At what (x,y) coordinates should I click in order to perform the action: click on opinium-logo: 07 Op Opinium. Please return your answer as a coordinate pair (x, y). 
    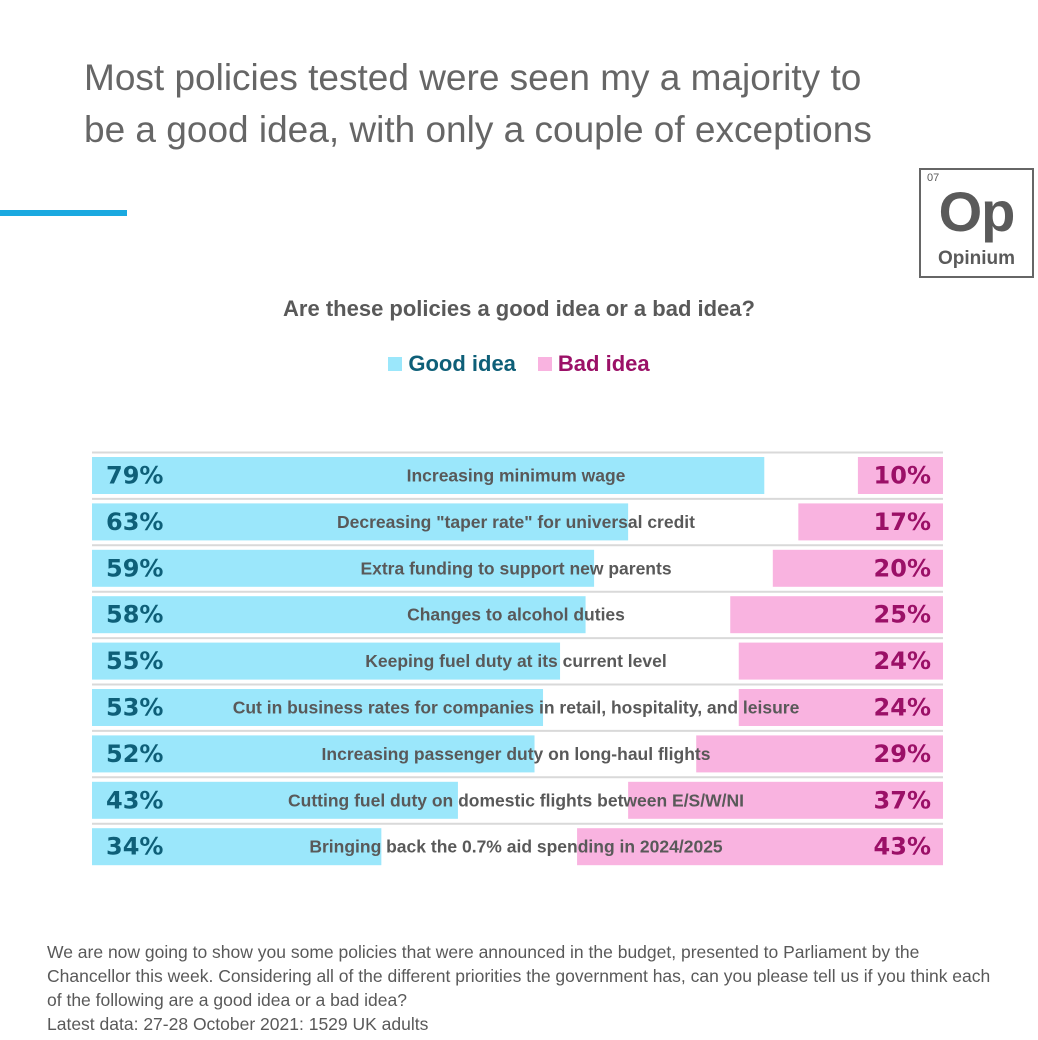
    Looking at the image, I should click on (976, 223).